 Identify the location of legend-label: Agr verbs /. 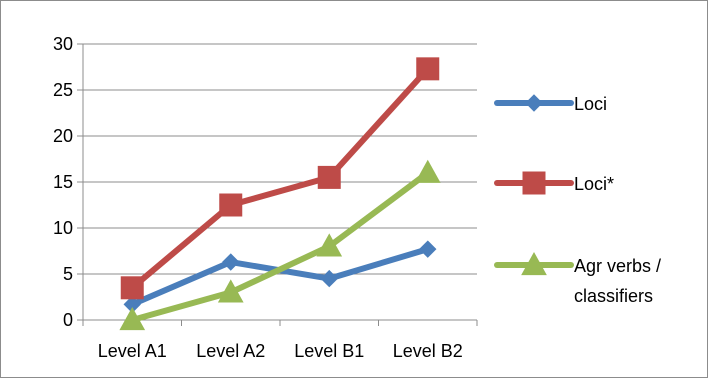
(617, 266).